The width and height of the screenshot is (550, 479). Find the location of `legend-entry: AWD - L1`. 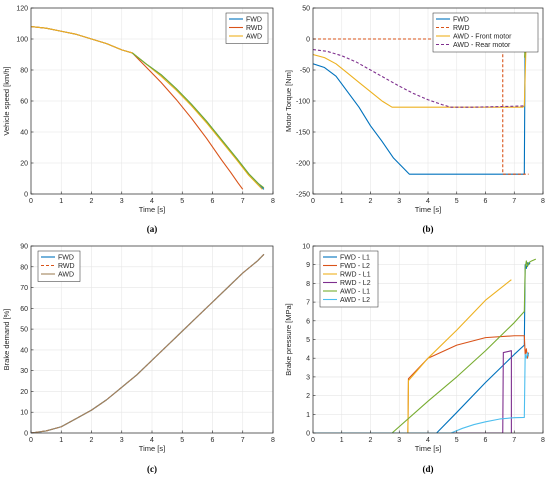

legend-entry: AWD - L1 is located at coordinates (355, 292).